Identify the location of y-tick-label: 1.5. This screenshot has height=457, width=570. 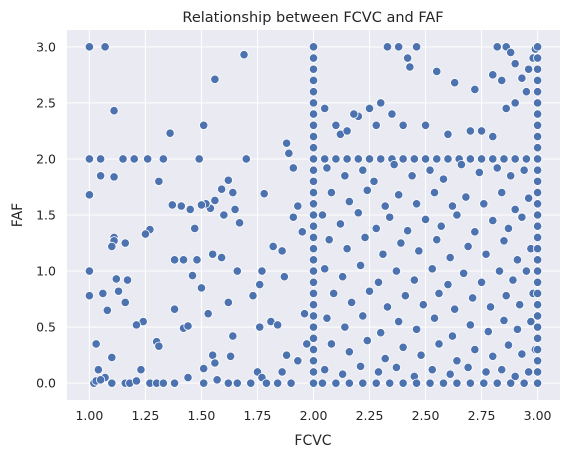
(46, 215).